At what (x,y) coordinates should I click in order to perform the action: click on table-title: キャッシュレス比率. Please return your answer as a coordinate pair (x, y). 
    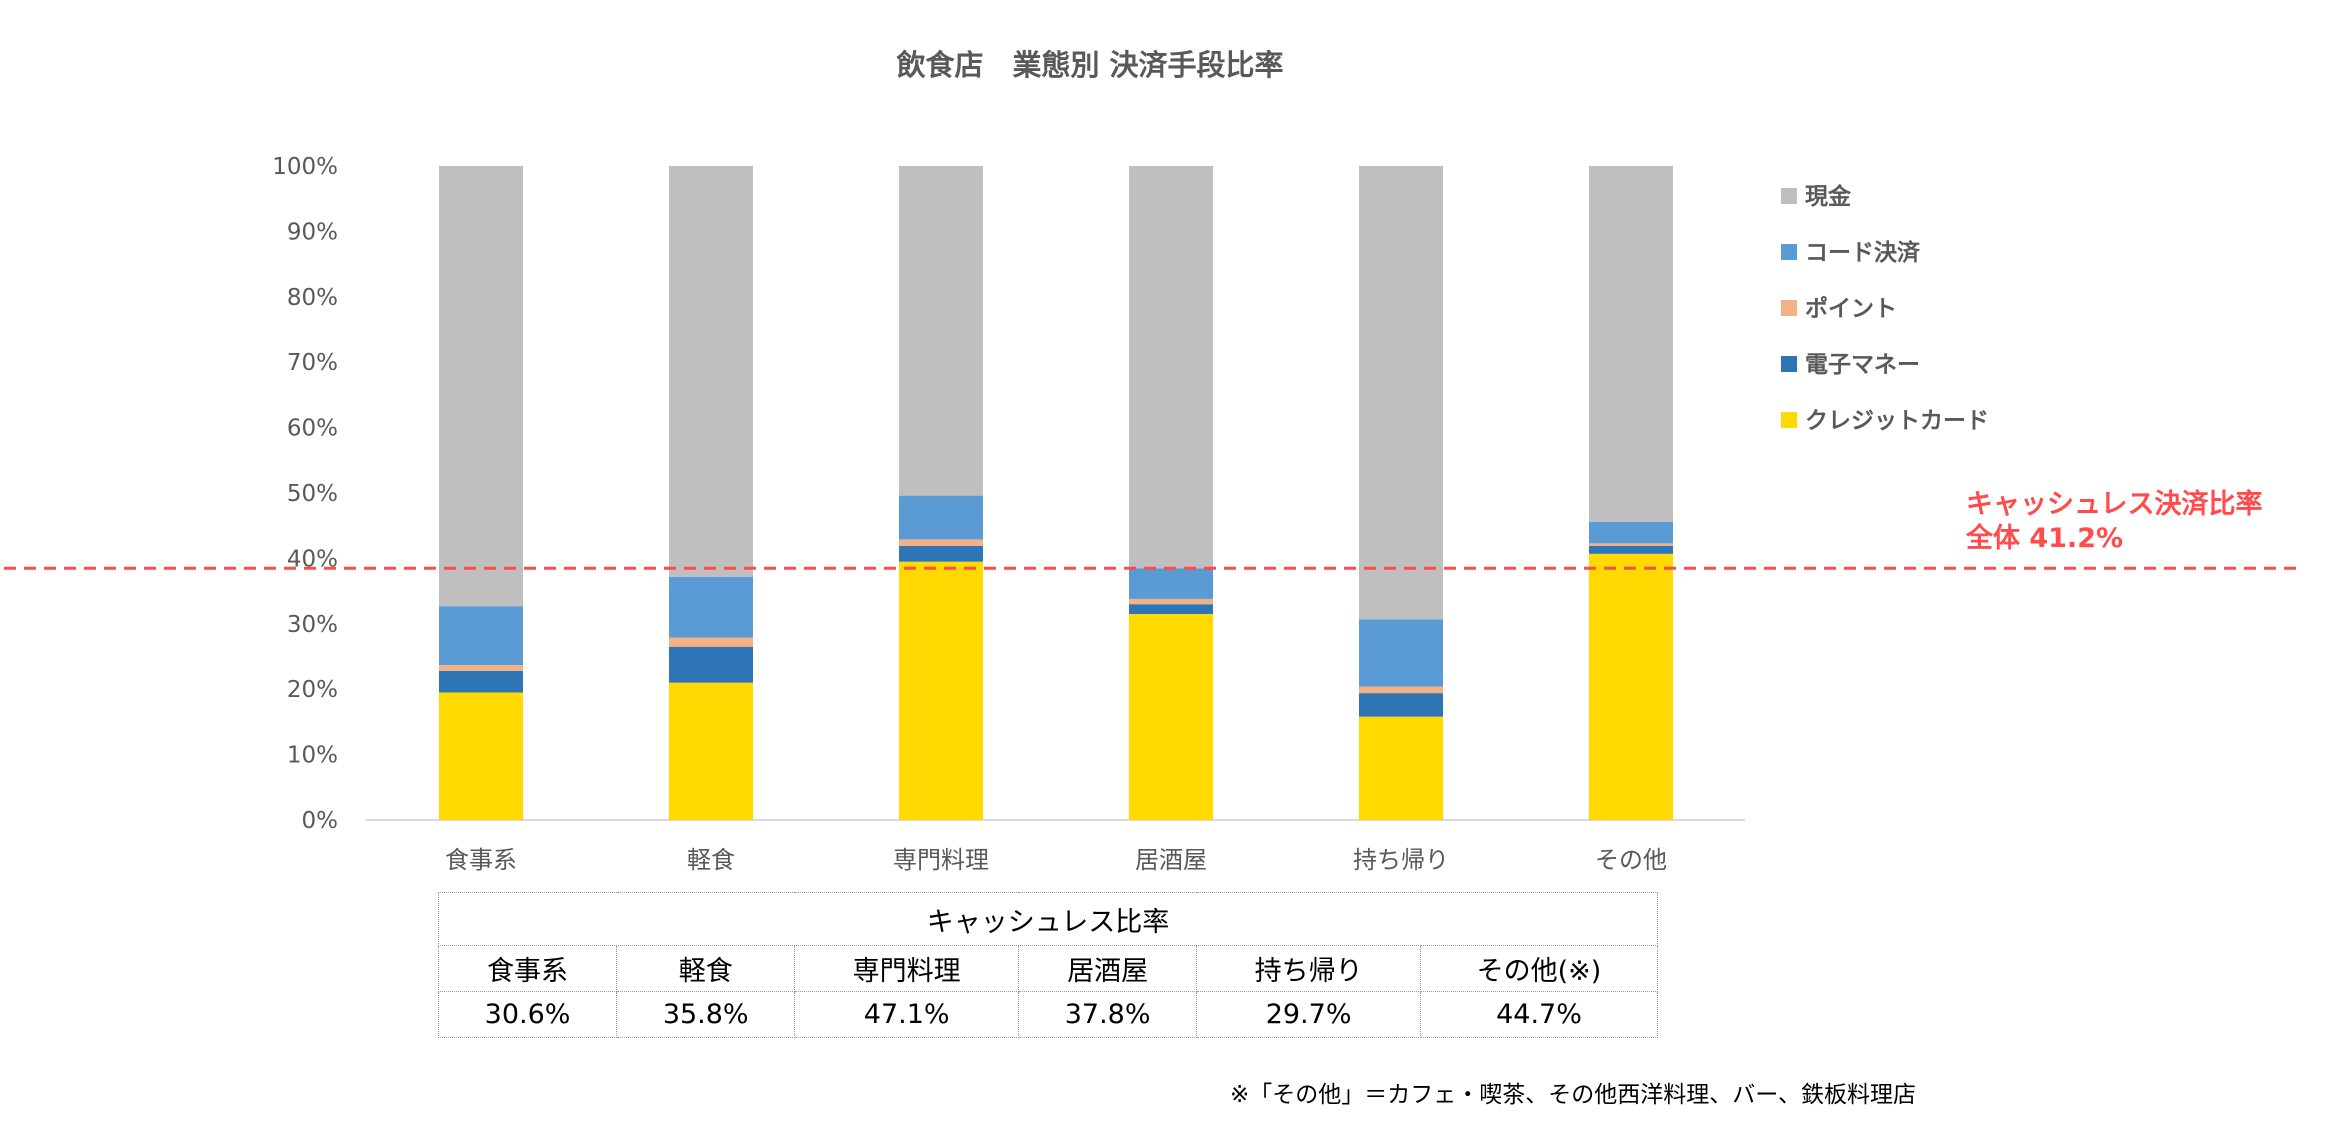
    Looking at the image, I should click on (1048, 919).